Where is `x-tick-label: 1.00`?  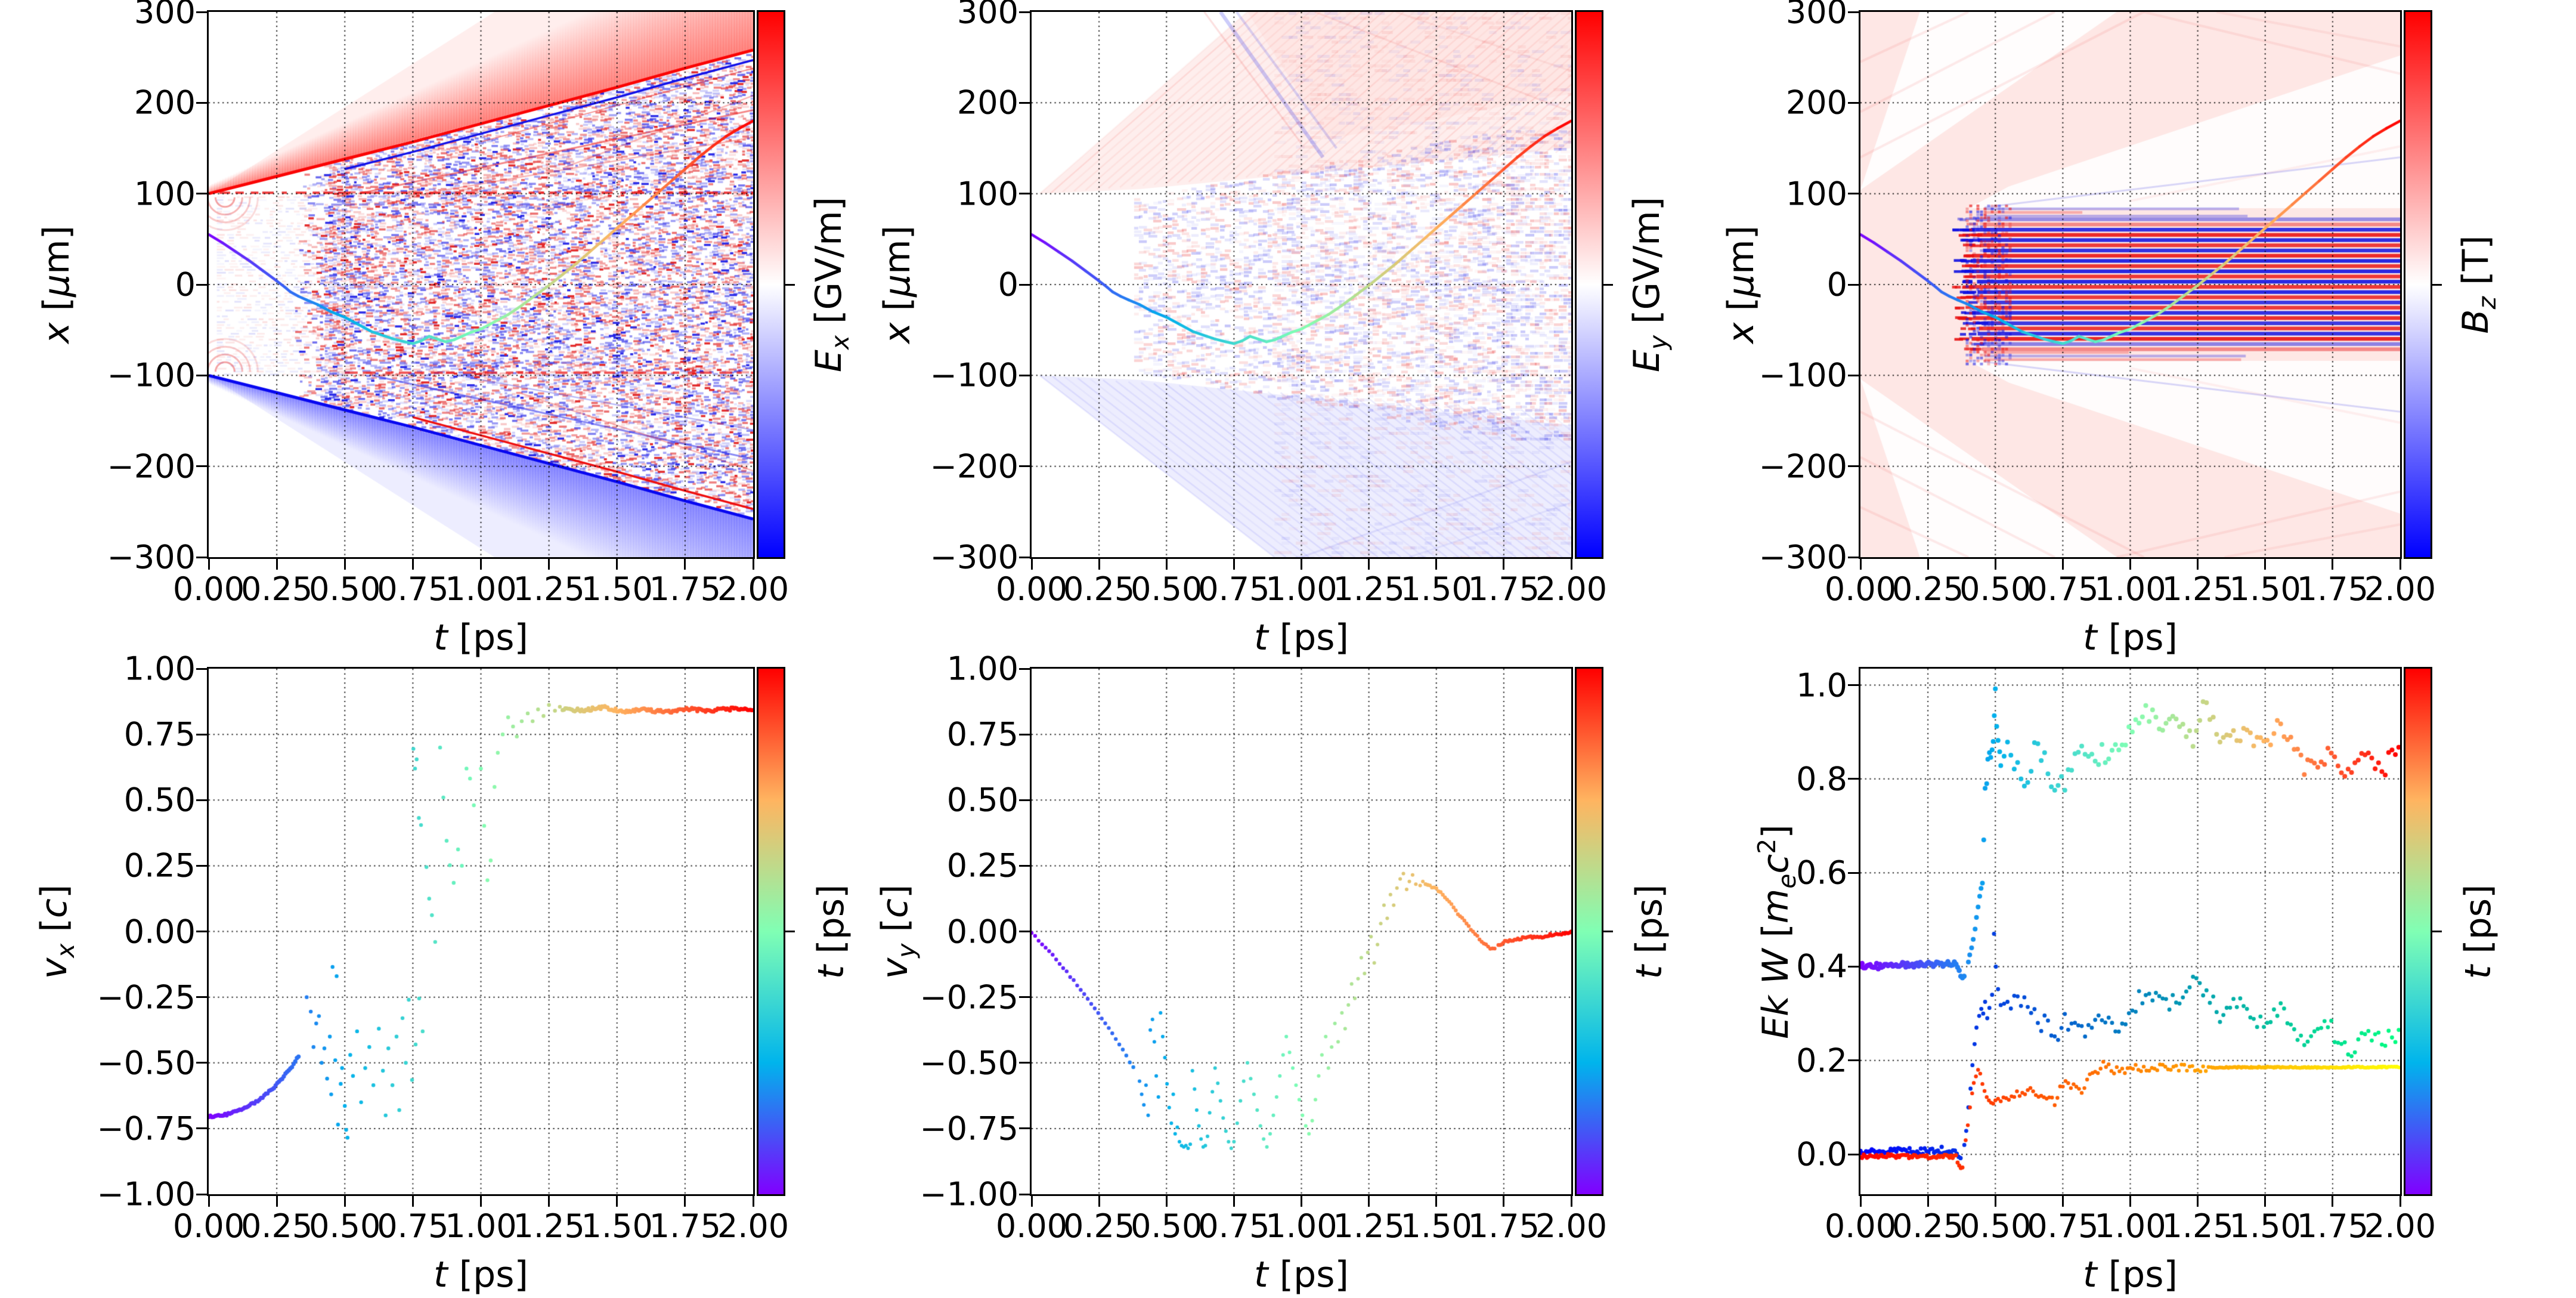
x-tick-label: 1.00 is located at coordinates (481, 1226).